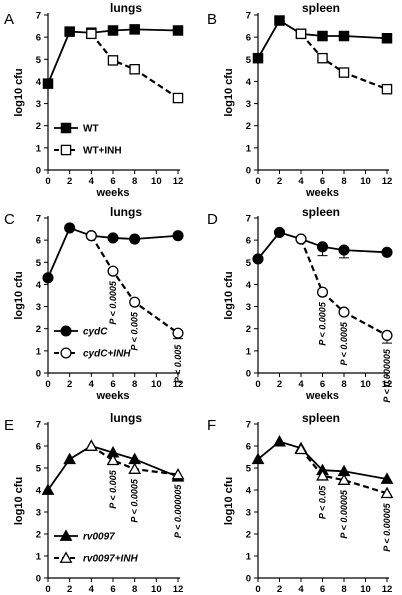  Describe the element at coordinates (95, 332) in the screenshot. I see `legend-label: cydC` at that location.